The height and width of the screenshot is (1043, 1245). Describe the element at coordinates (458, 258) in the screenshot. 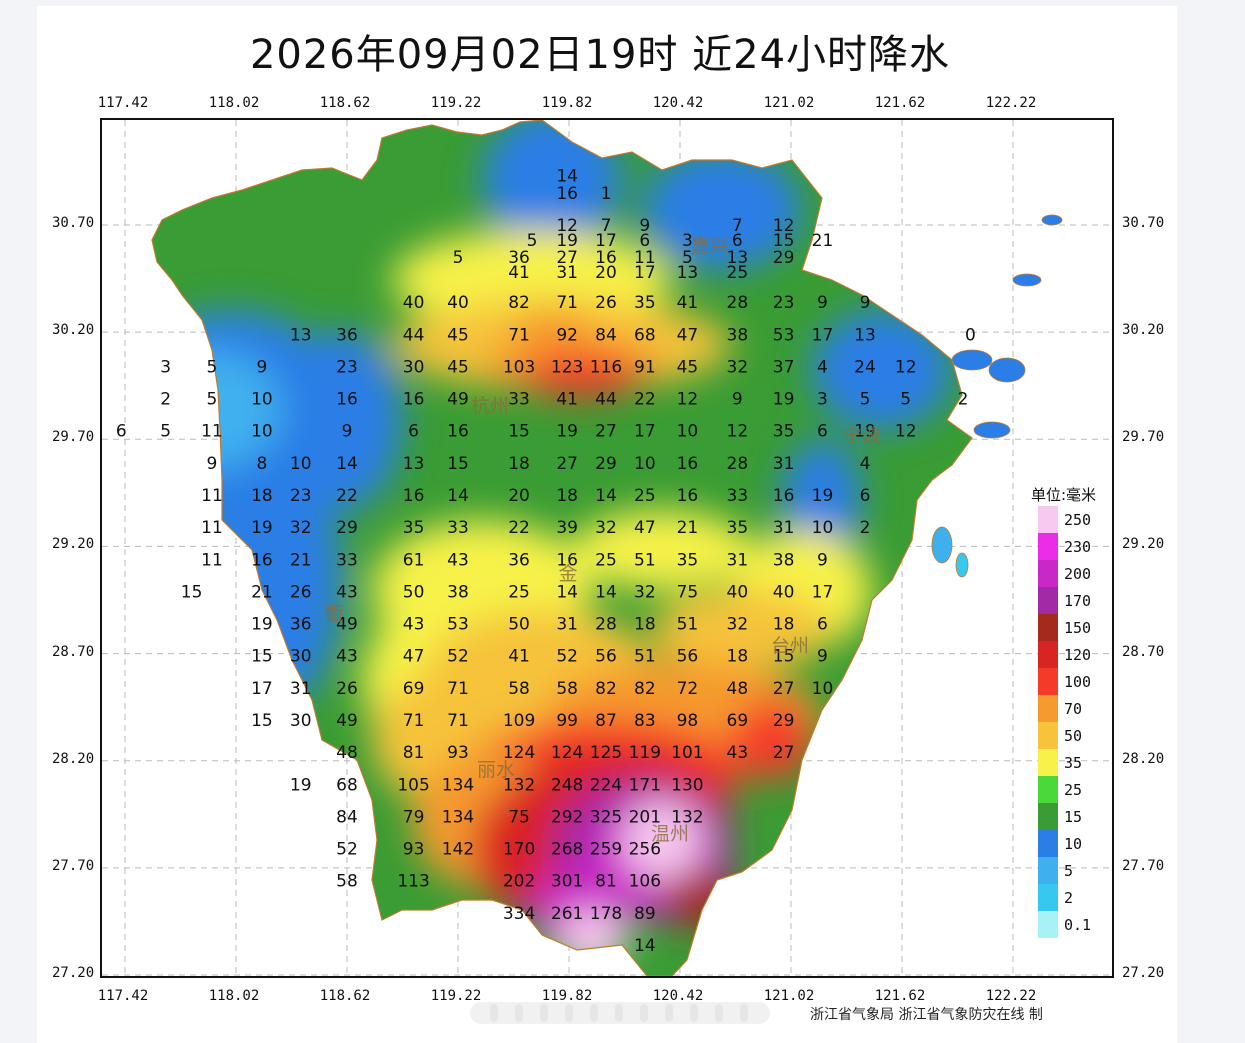

I see `station-value: 5` at that location.